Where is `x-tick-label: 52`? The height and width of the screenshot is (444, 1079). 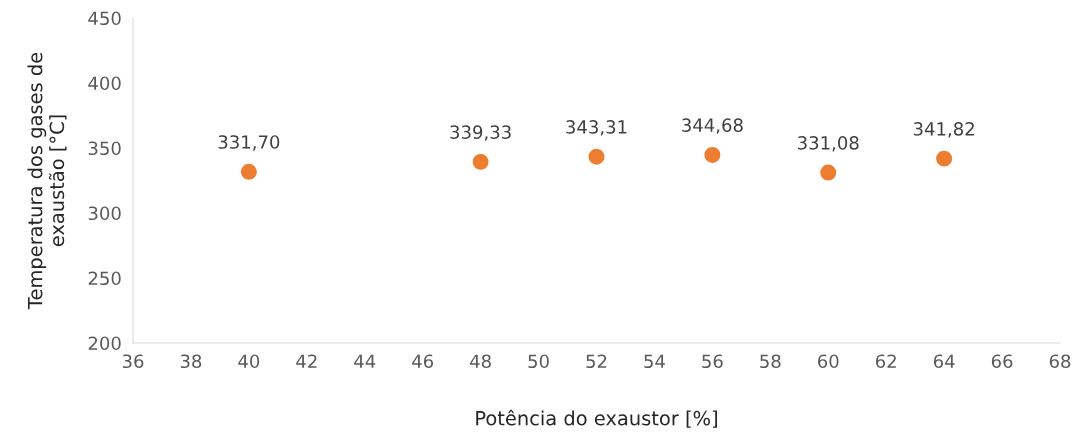
x-tick-label: 52 is located at coordinates (596, 361).